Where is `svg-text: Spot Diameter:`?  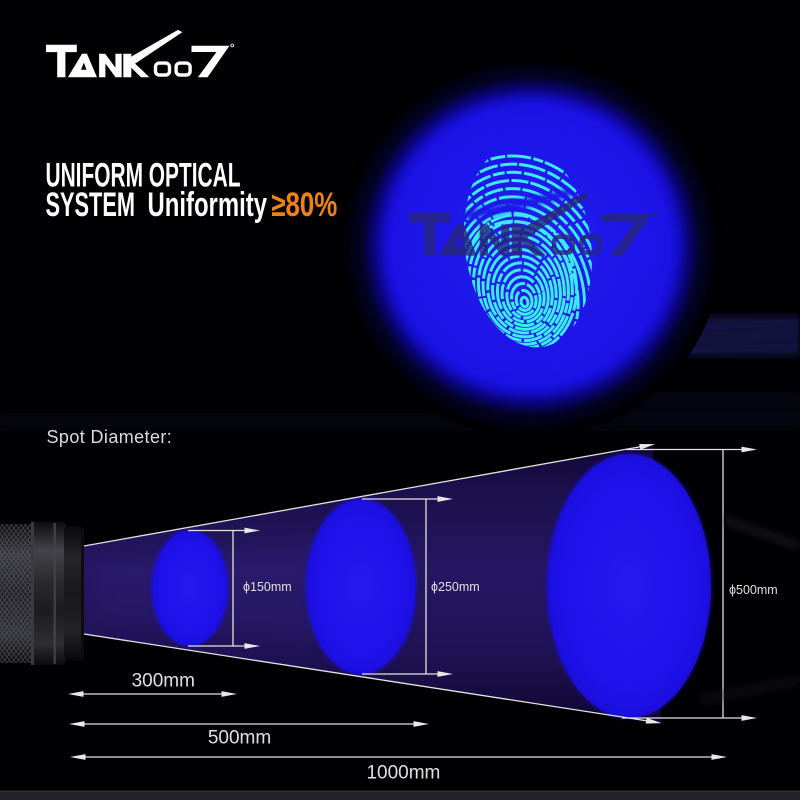 svg-text: Spot Diameter: is located at coordinates (110, 437).